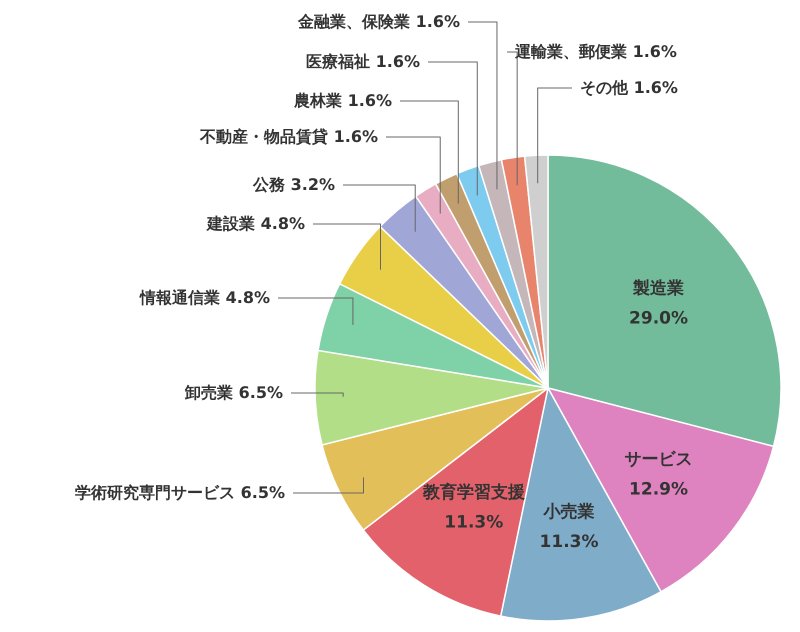 The image size is (800, 632). What do you see at coordinates (342, 100) in the screenshot?
I see `slice-label: 農林業 1.6%` at bounding box center [342, 100].